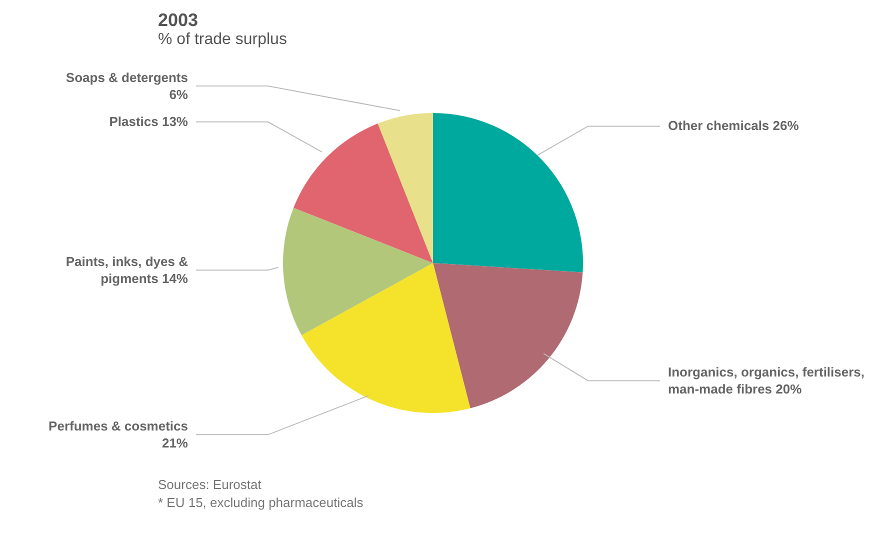  Describe the element at coordinates (178, 94) in the screenshot. I see `data-label: 6%` at that location.